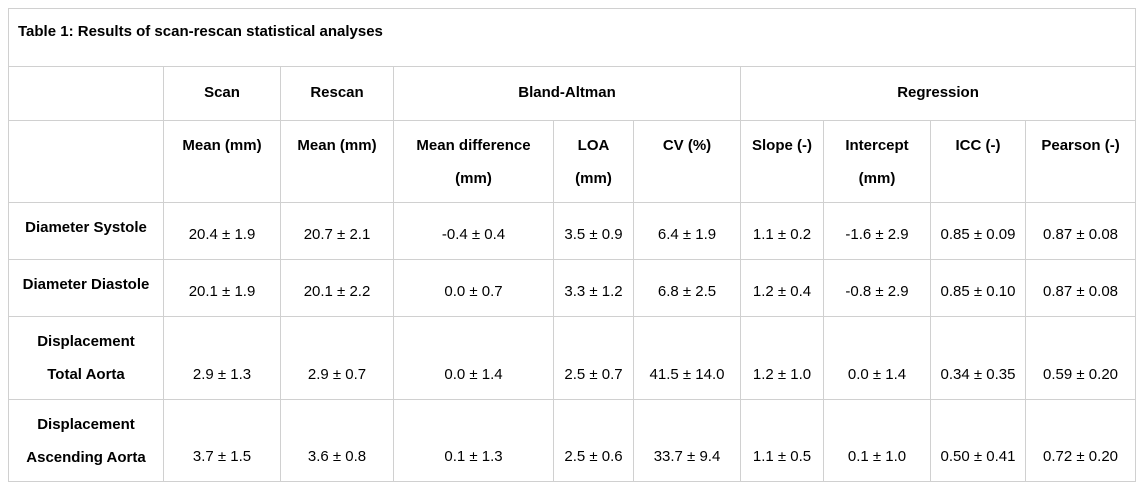 This screenshot has width=1143, height=493. Describe the element at coordinates (222, 161) in the screenshot. I see `col-header-scan-mean: Mean (mm)` at that location.